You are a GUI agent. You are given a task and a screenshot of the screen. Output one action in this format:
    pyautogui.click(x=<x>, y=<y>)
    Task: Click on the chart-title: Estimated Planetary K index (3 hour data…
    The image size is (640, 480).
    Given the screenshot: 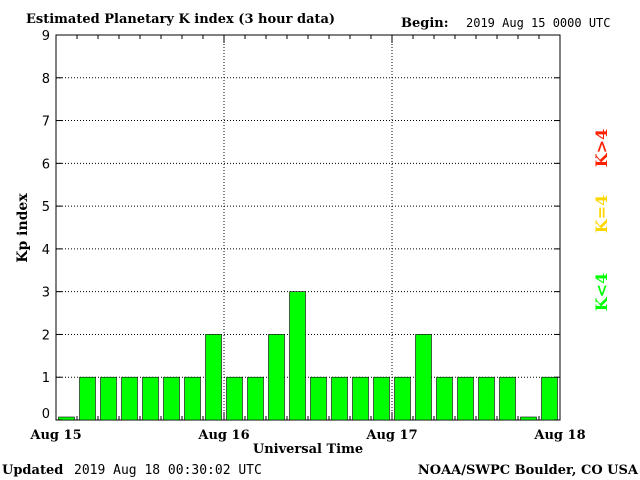 What is the action you would take?
    pyautogui.click(x=180, y=19)
    